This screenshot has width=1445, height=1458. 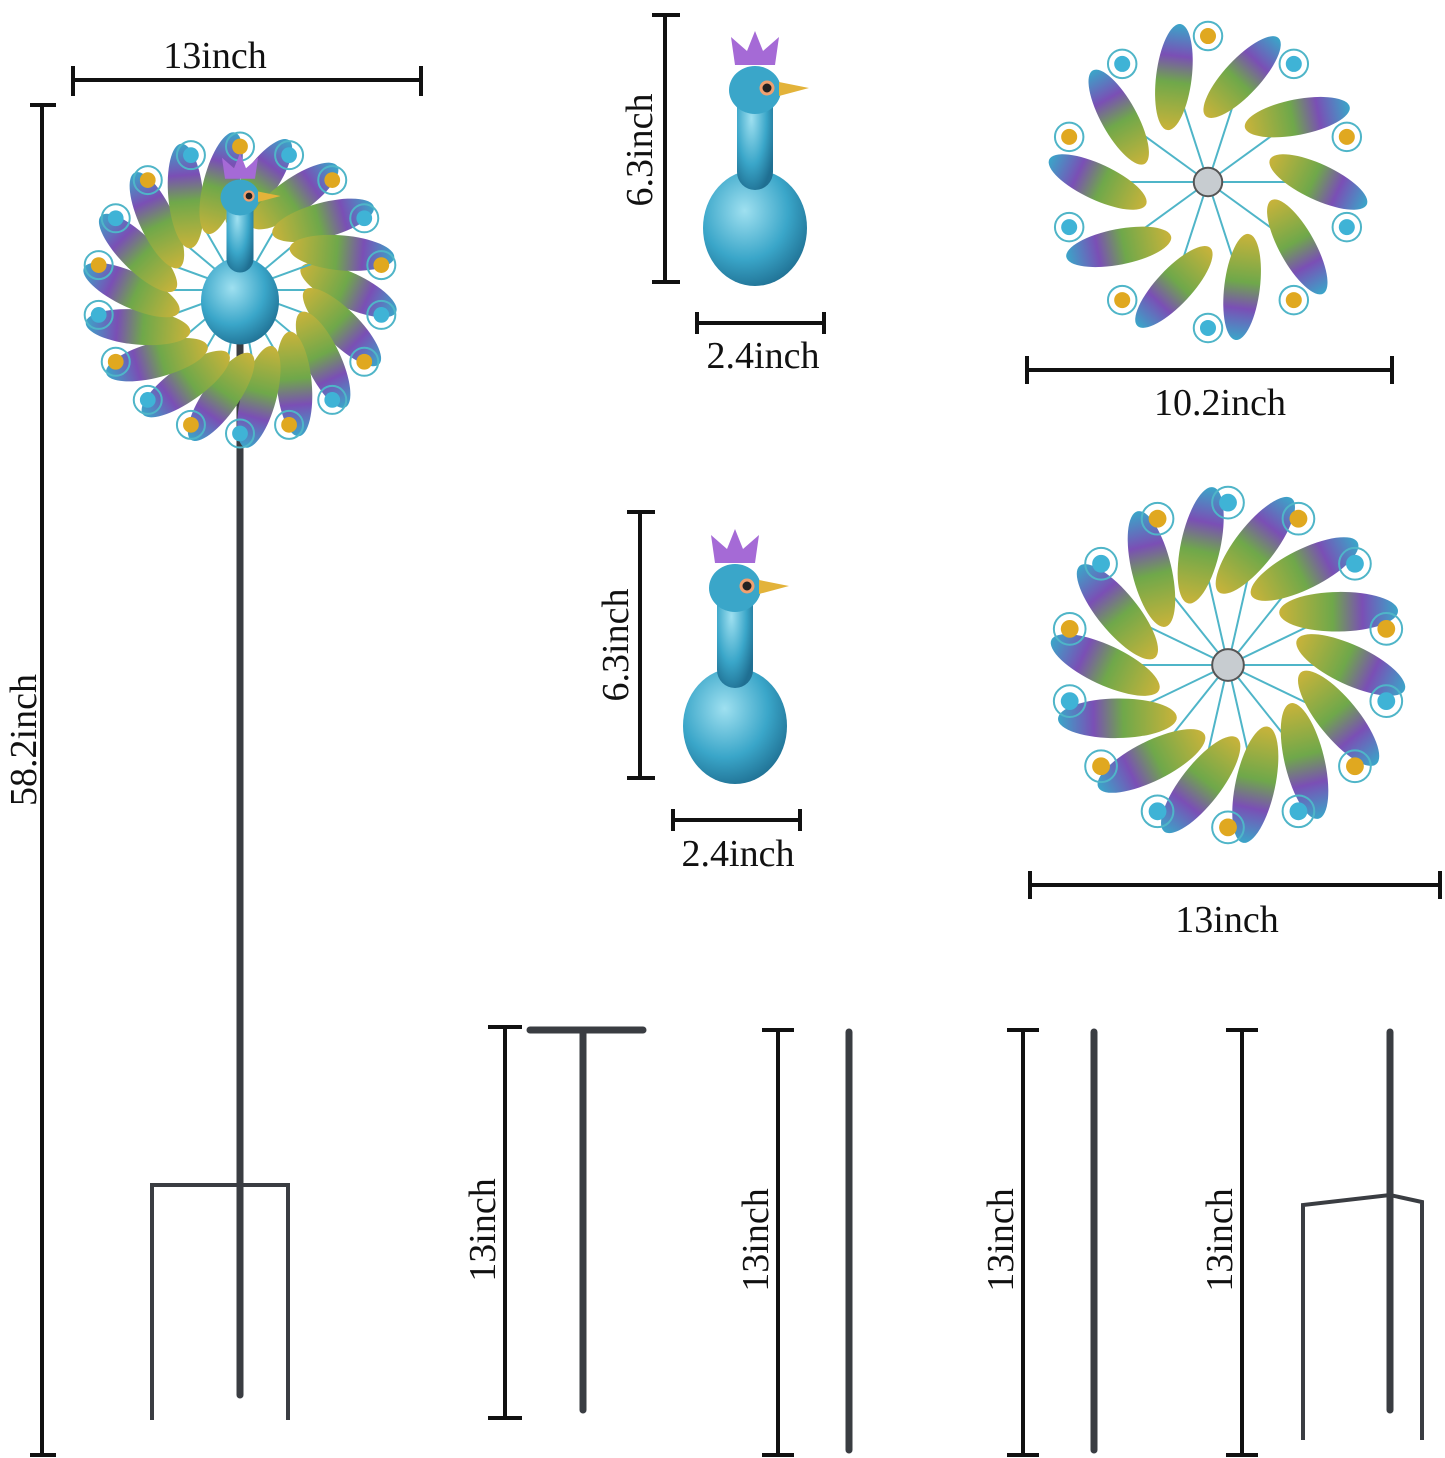 I want to click on pole-4-length-label: 13inch, so click(x=1220, y=1239).